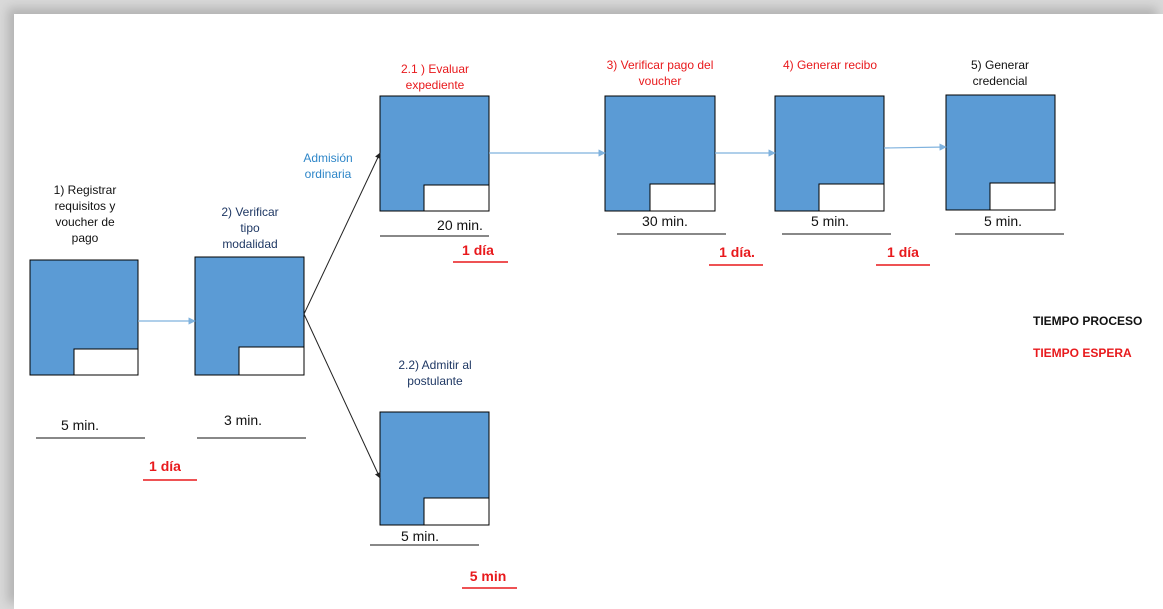 This screenshot has height=609, width=1163. I want to click on legend-process-time: TIEMPO PROCESO, so click(1088, 321).